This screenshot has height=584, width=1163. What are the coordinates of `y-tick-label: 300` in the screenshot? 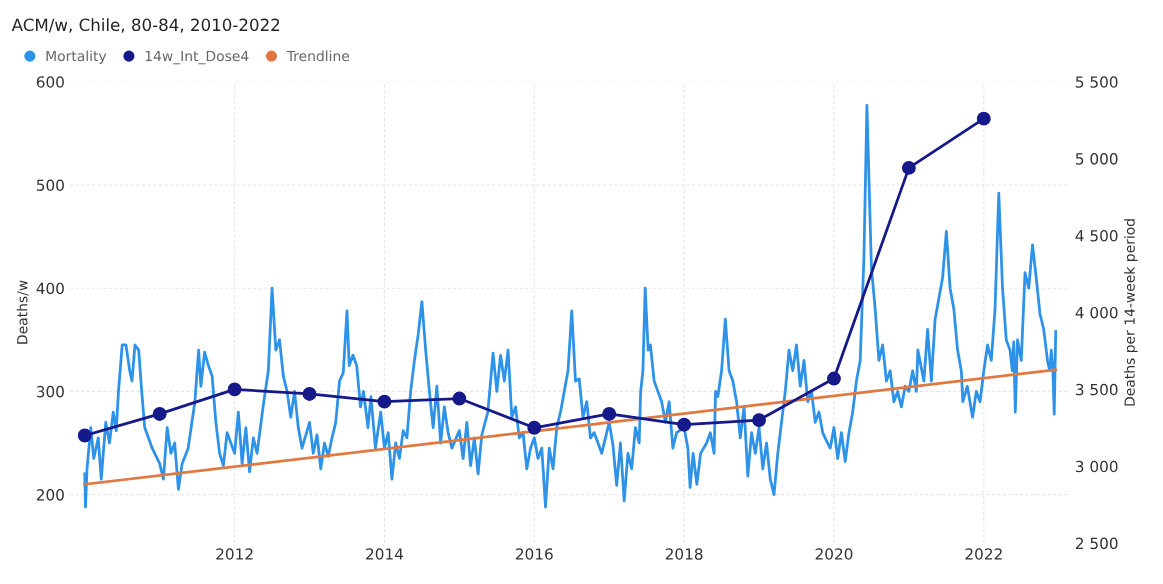 It's located at (50, 391).